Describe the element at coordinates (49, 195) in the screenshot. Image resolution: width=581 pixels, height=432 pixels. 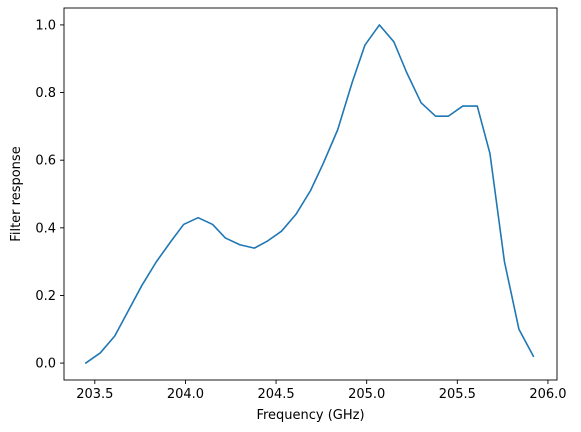
I see `y-axis-ticks: 0.0 0.2 0.4 0.6 0.8 1.0` at that location.